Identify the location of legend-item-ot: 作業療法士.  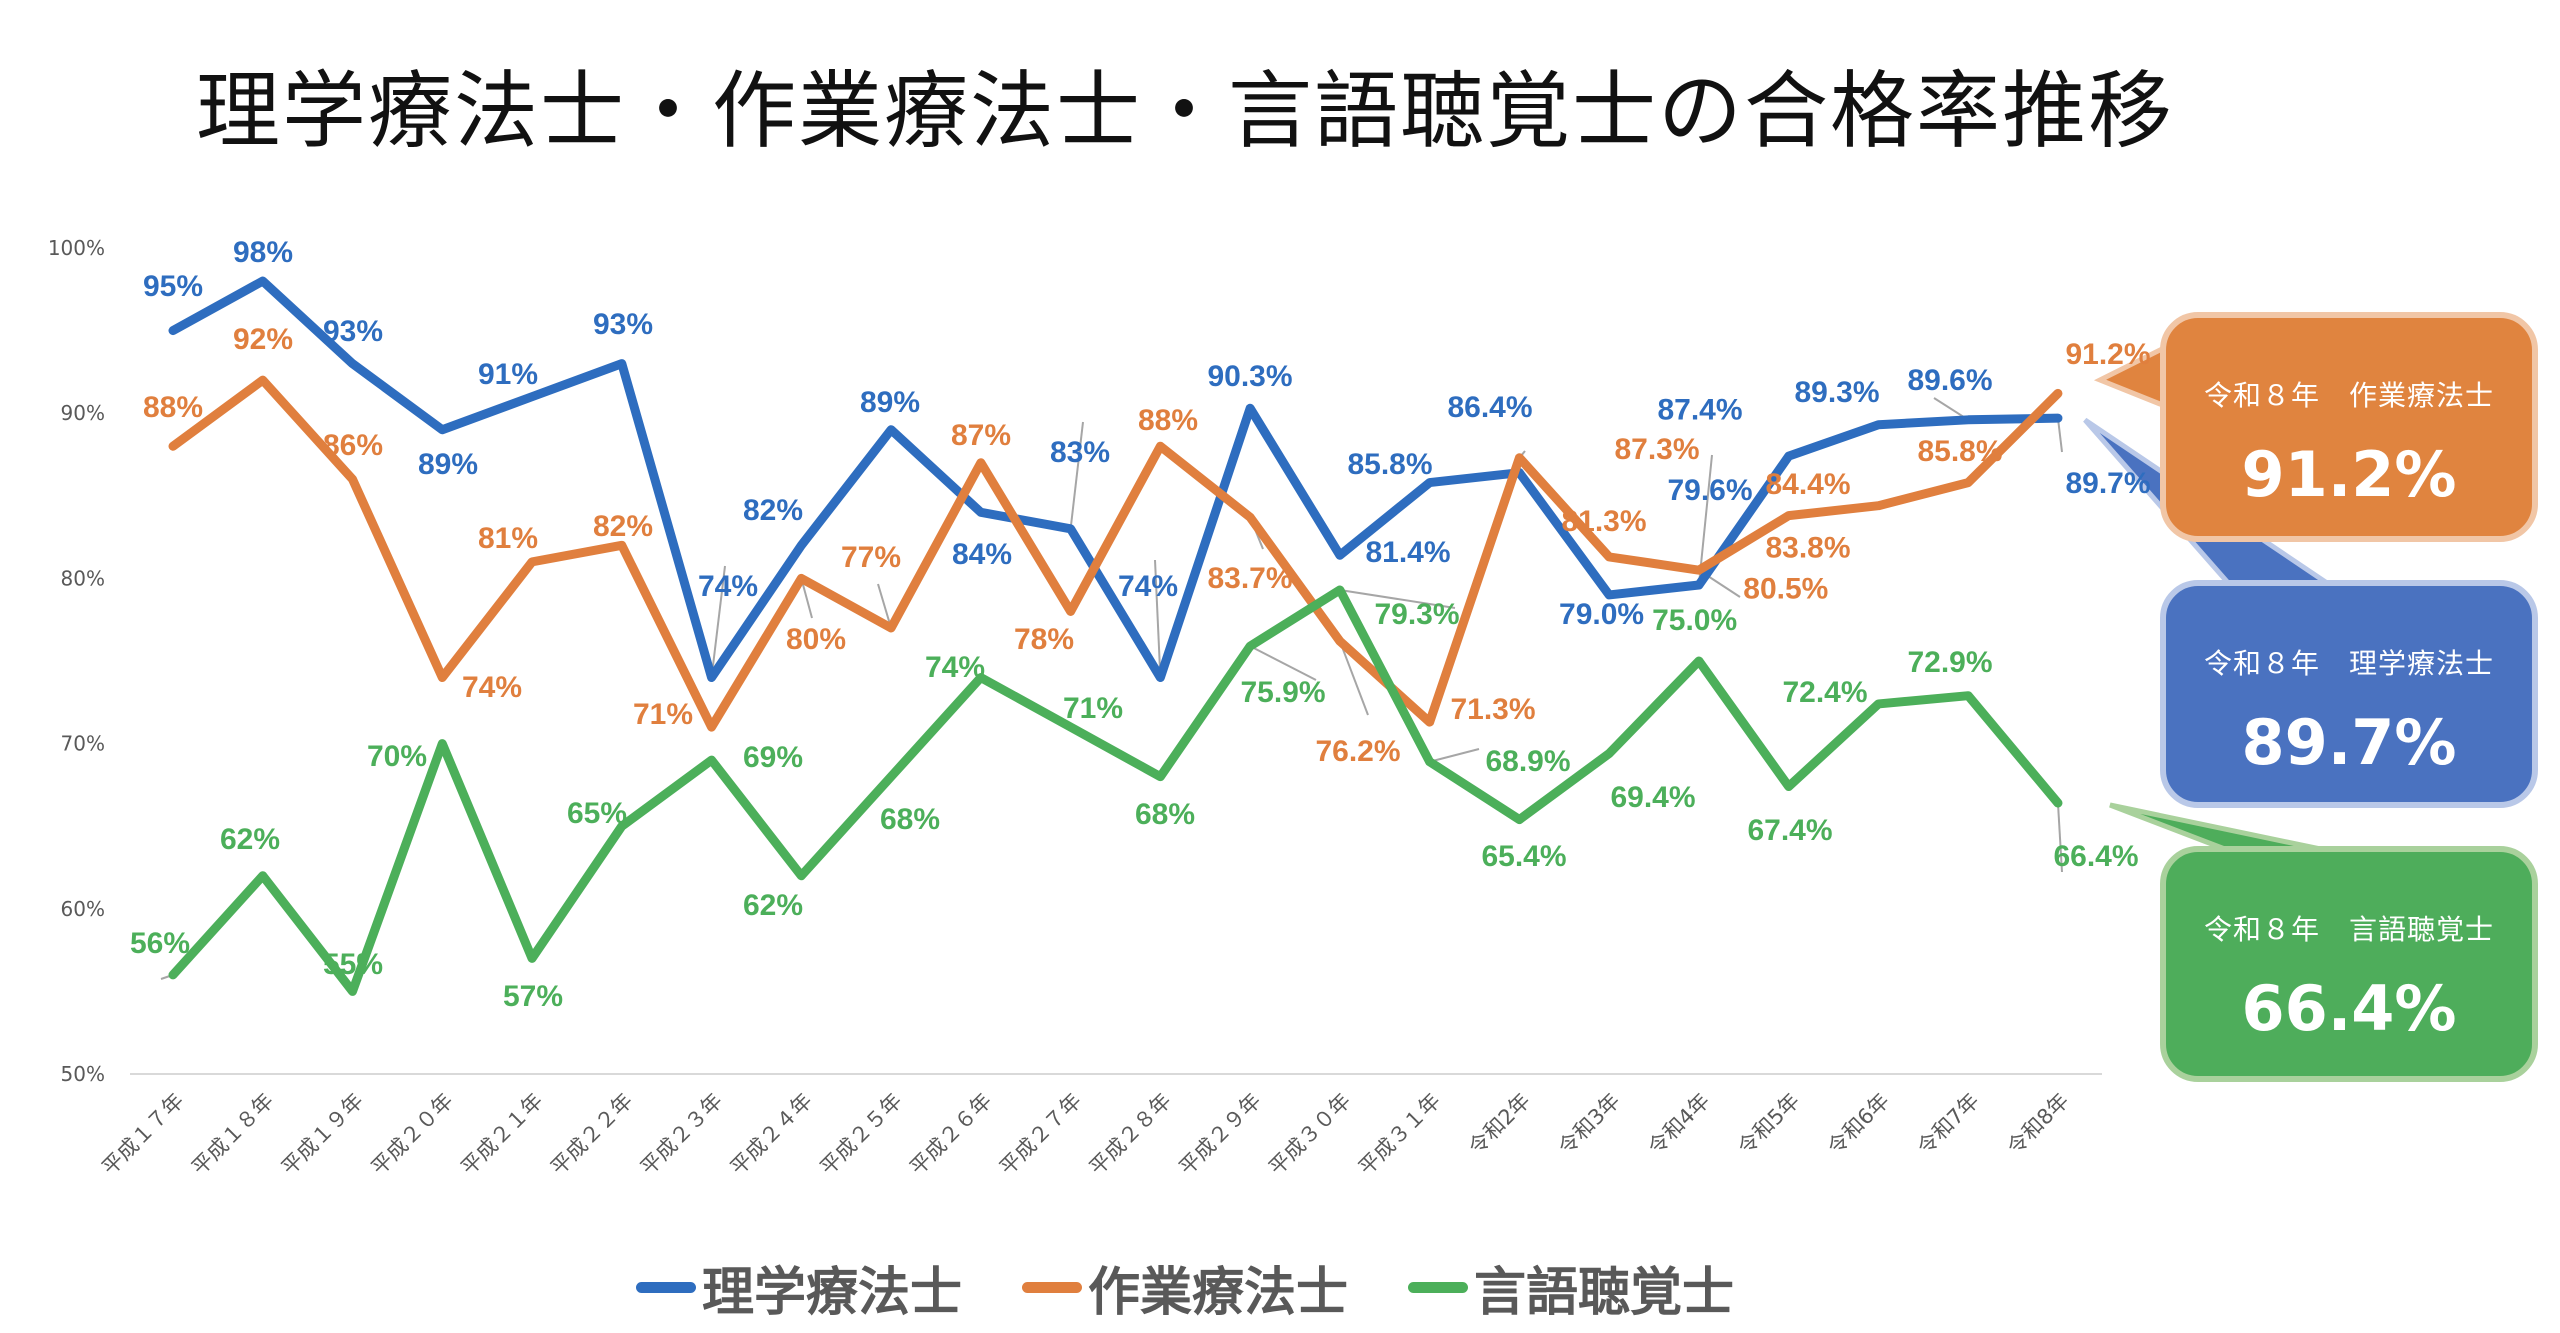
(1184, 1287).